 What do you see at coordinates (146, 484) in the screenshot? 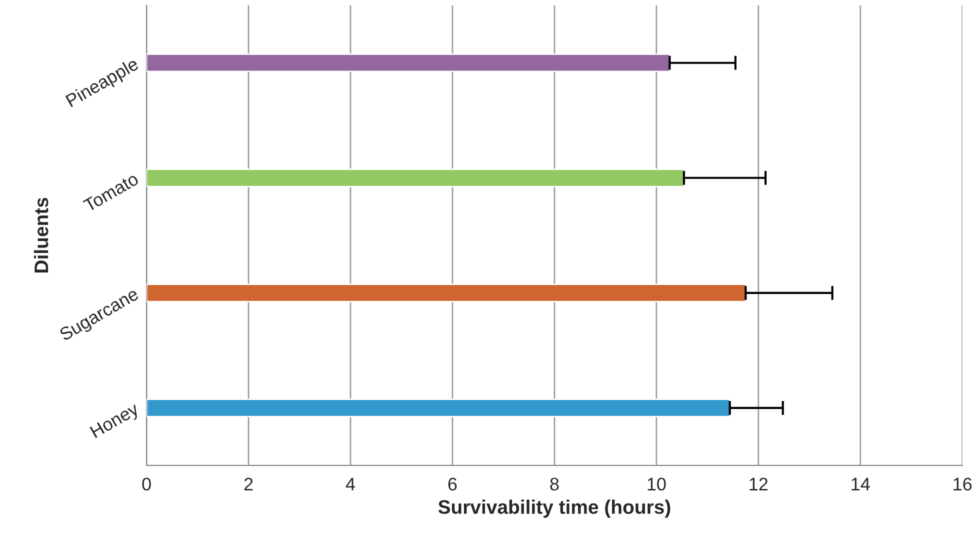
I see `x-tick-label: 0` at bounding box center [146, 484].